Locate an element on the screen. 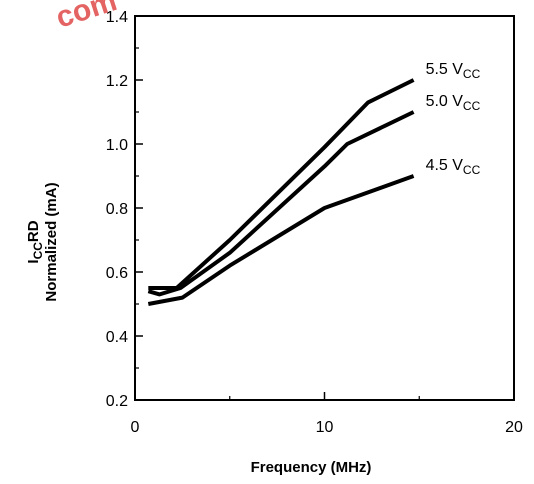 Image resolution: width=534 pixels, height=484 pixels. svg-text: ICCRD is located at coordinates (35, 241).